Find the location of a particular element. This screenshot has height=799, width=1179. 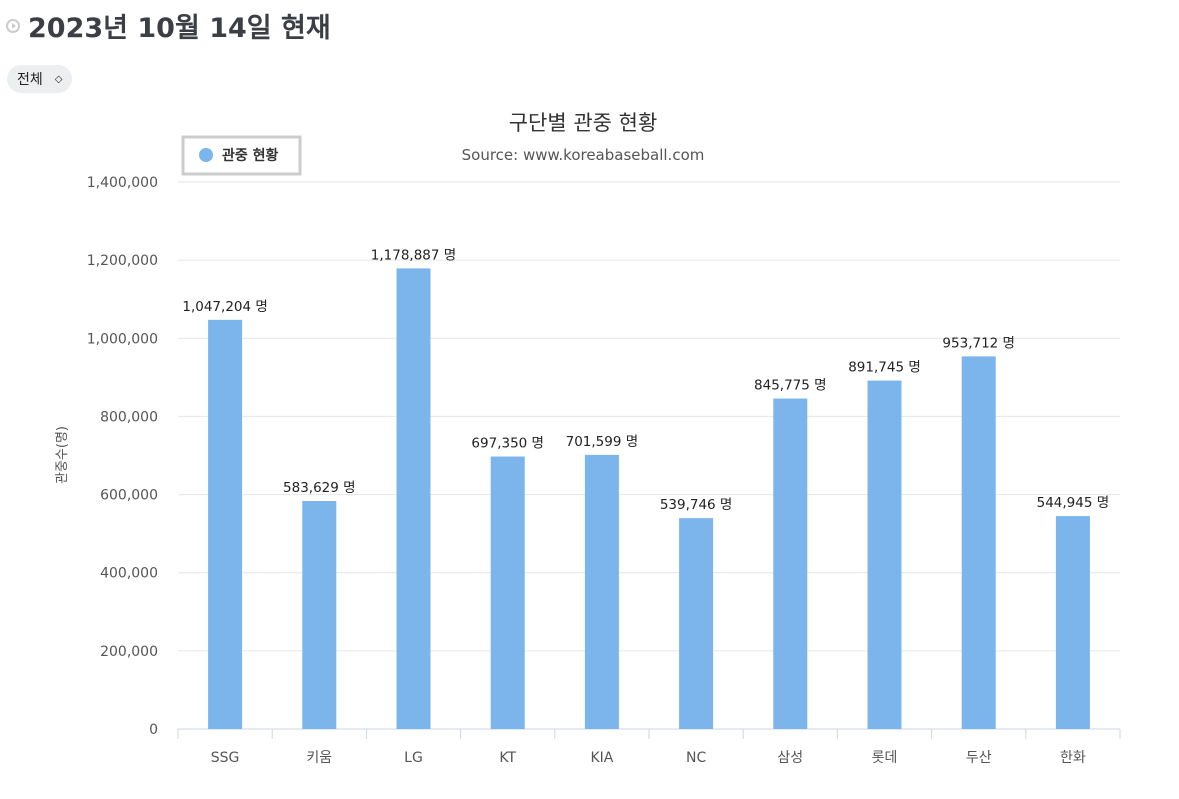

data-label: 544,945 명 is located at coordinates (1073, 503).